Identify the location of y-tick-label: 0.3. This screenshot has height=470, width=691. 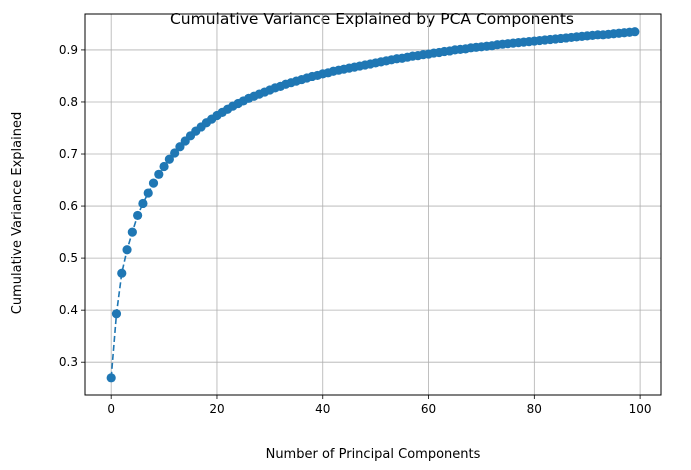
(68, 362).